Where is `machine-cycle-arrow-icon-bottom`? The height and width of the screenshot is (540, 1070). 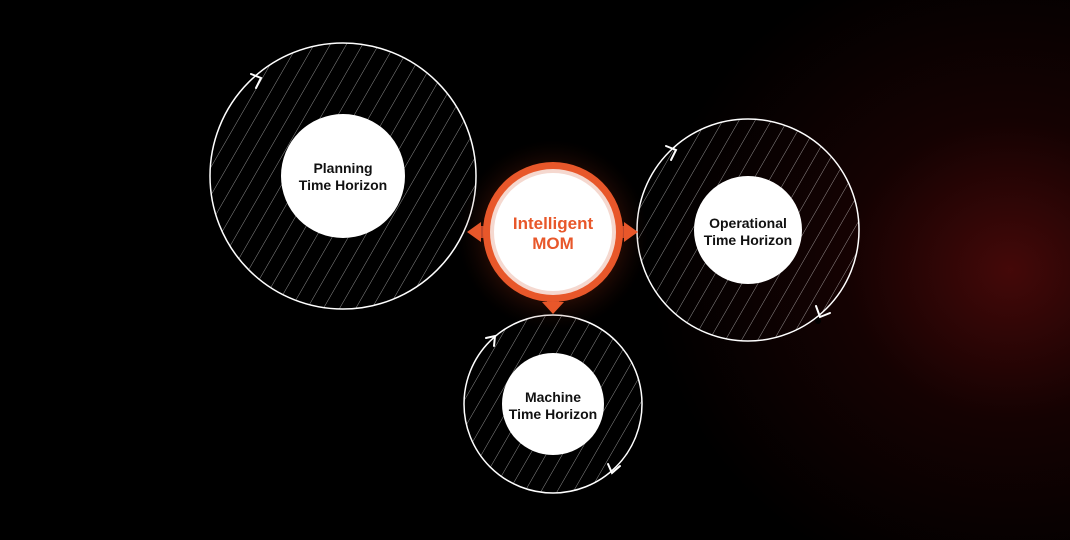 machine-cycle-arrow-icon-bottom is located at coordinates (614, 469).